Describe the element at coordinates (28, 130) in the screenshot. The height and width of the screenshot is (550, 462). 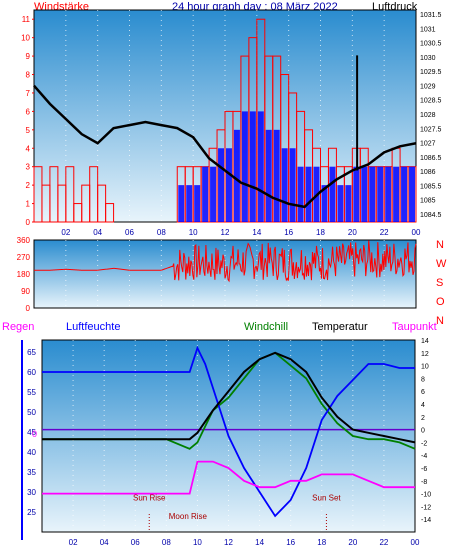
I see `wind-tick-label: 5` at that location.